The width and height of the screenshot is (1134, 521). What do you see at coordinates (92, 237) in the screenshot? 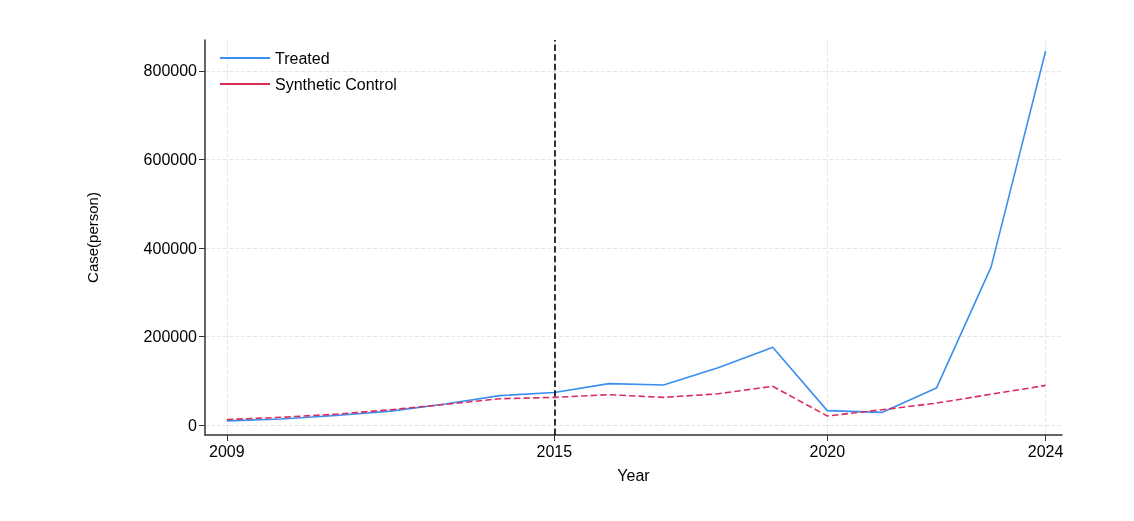
I see `y-axis-title: Case(person)` at bounding box center [92, 237].